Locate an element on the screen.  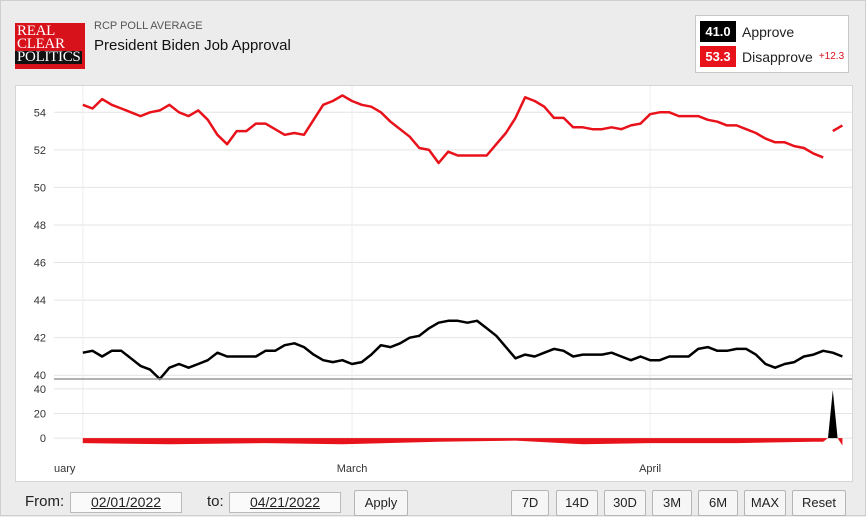
y-tick-label: 44 is located at coordinates (40, 301).